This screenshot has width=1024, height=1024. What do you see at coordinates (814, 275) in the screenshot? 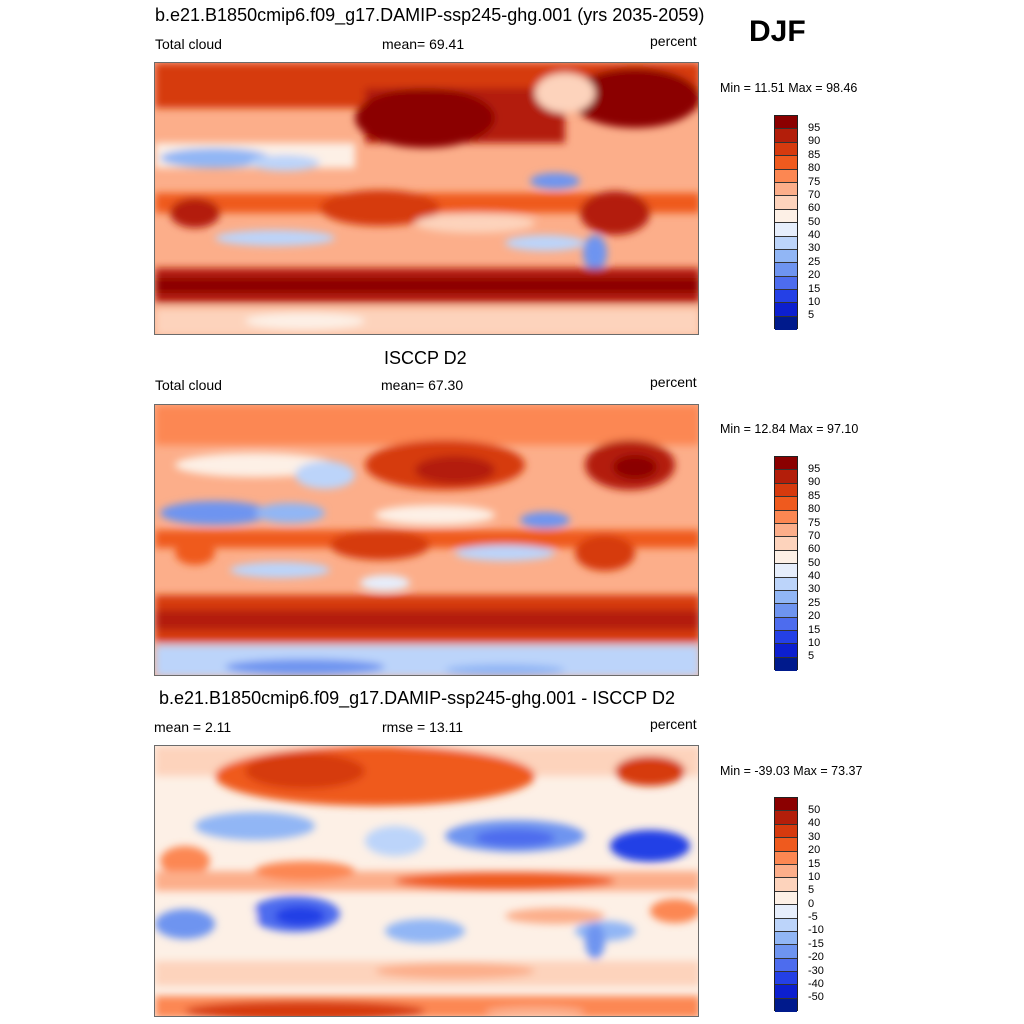
I see `panel1-cbar-tick: 20` at bounding box center [814, 275].